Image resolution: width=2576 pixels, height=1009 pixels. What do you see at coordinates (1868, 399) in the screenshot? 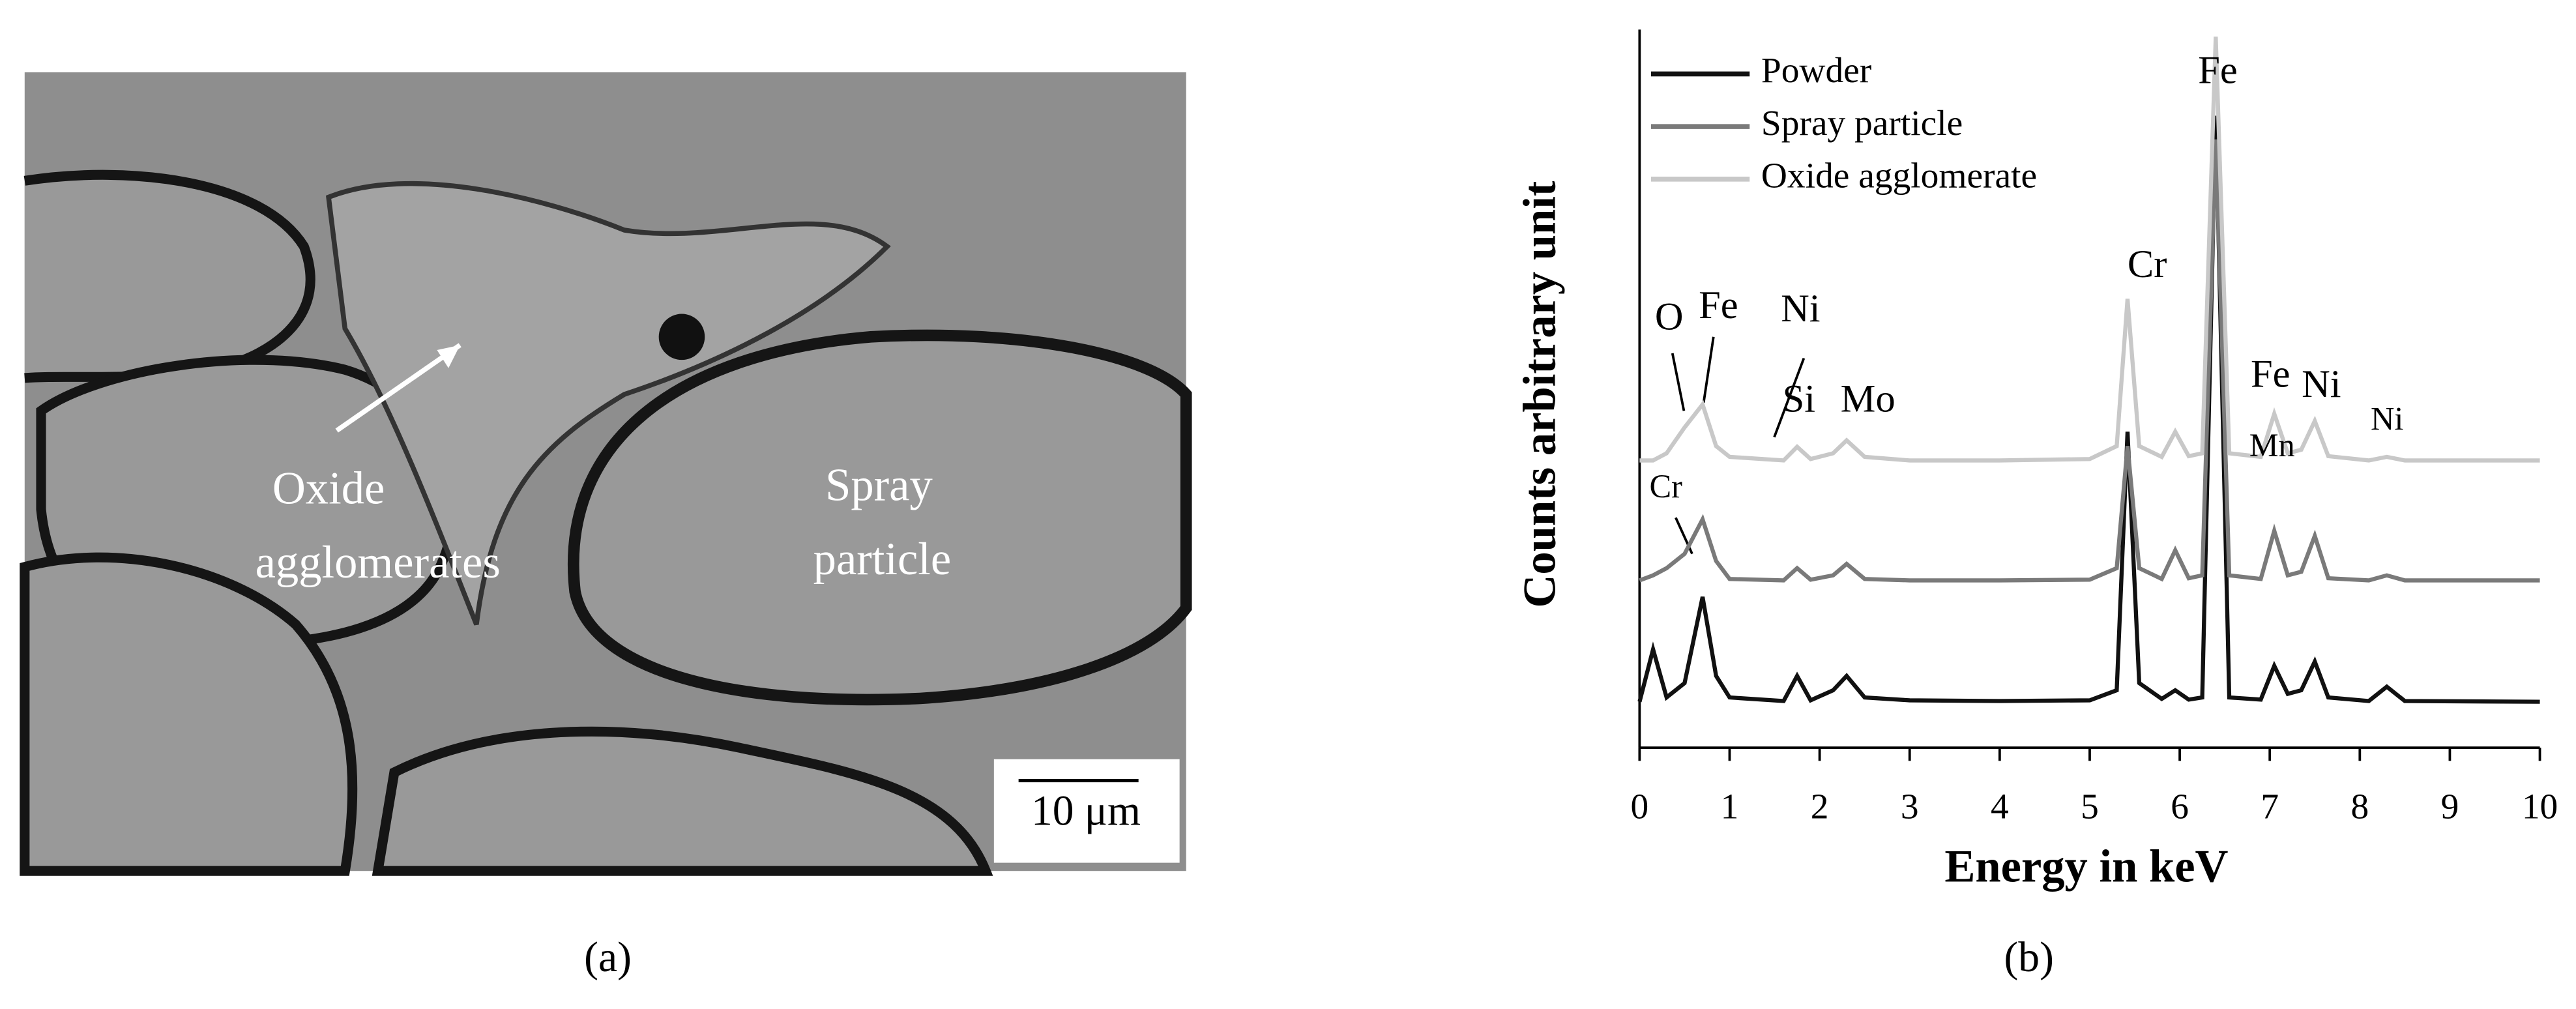
I see `peak-label: Mo` at bounding box center [1868, 399].